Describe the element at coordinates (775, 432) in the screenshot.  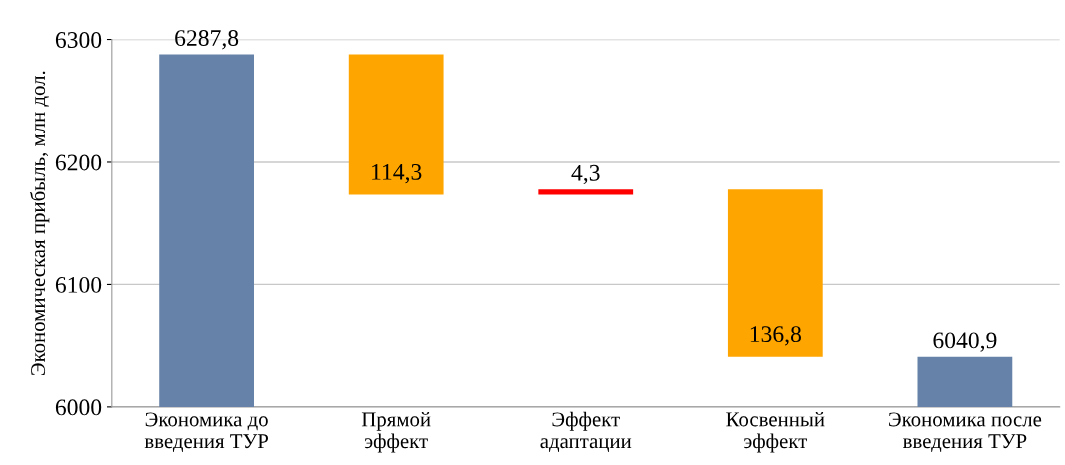
I see `x-tick-label: Косвенный эффект` at that location.